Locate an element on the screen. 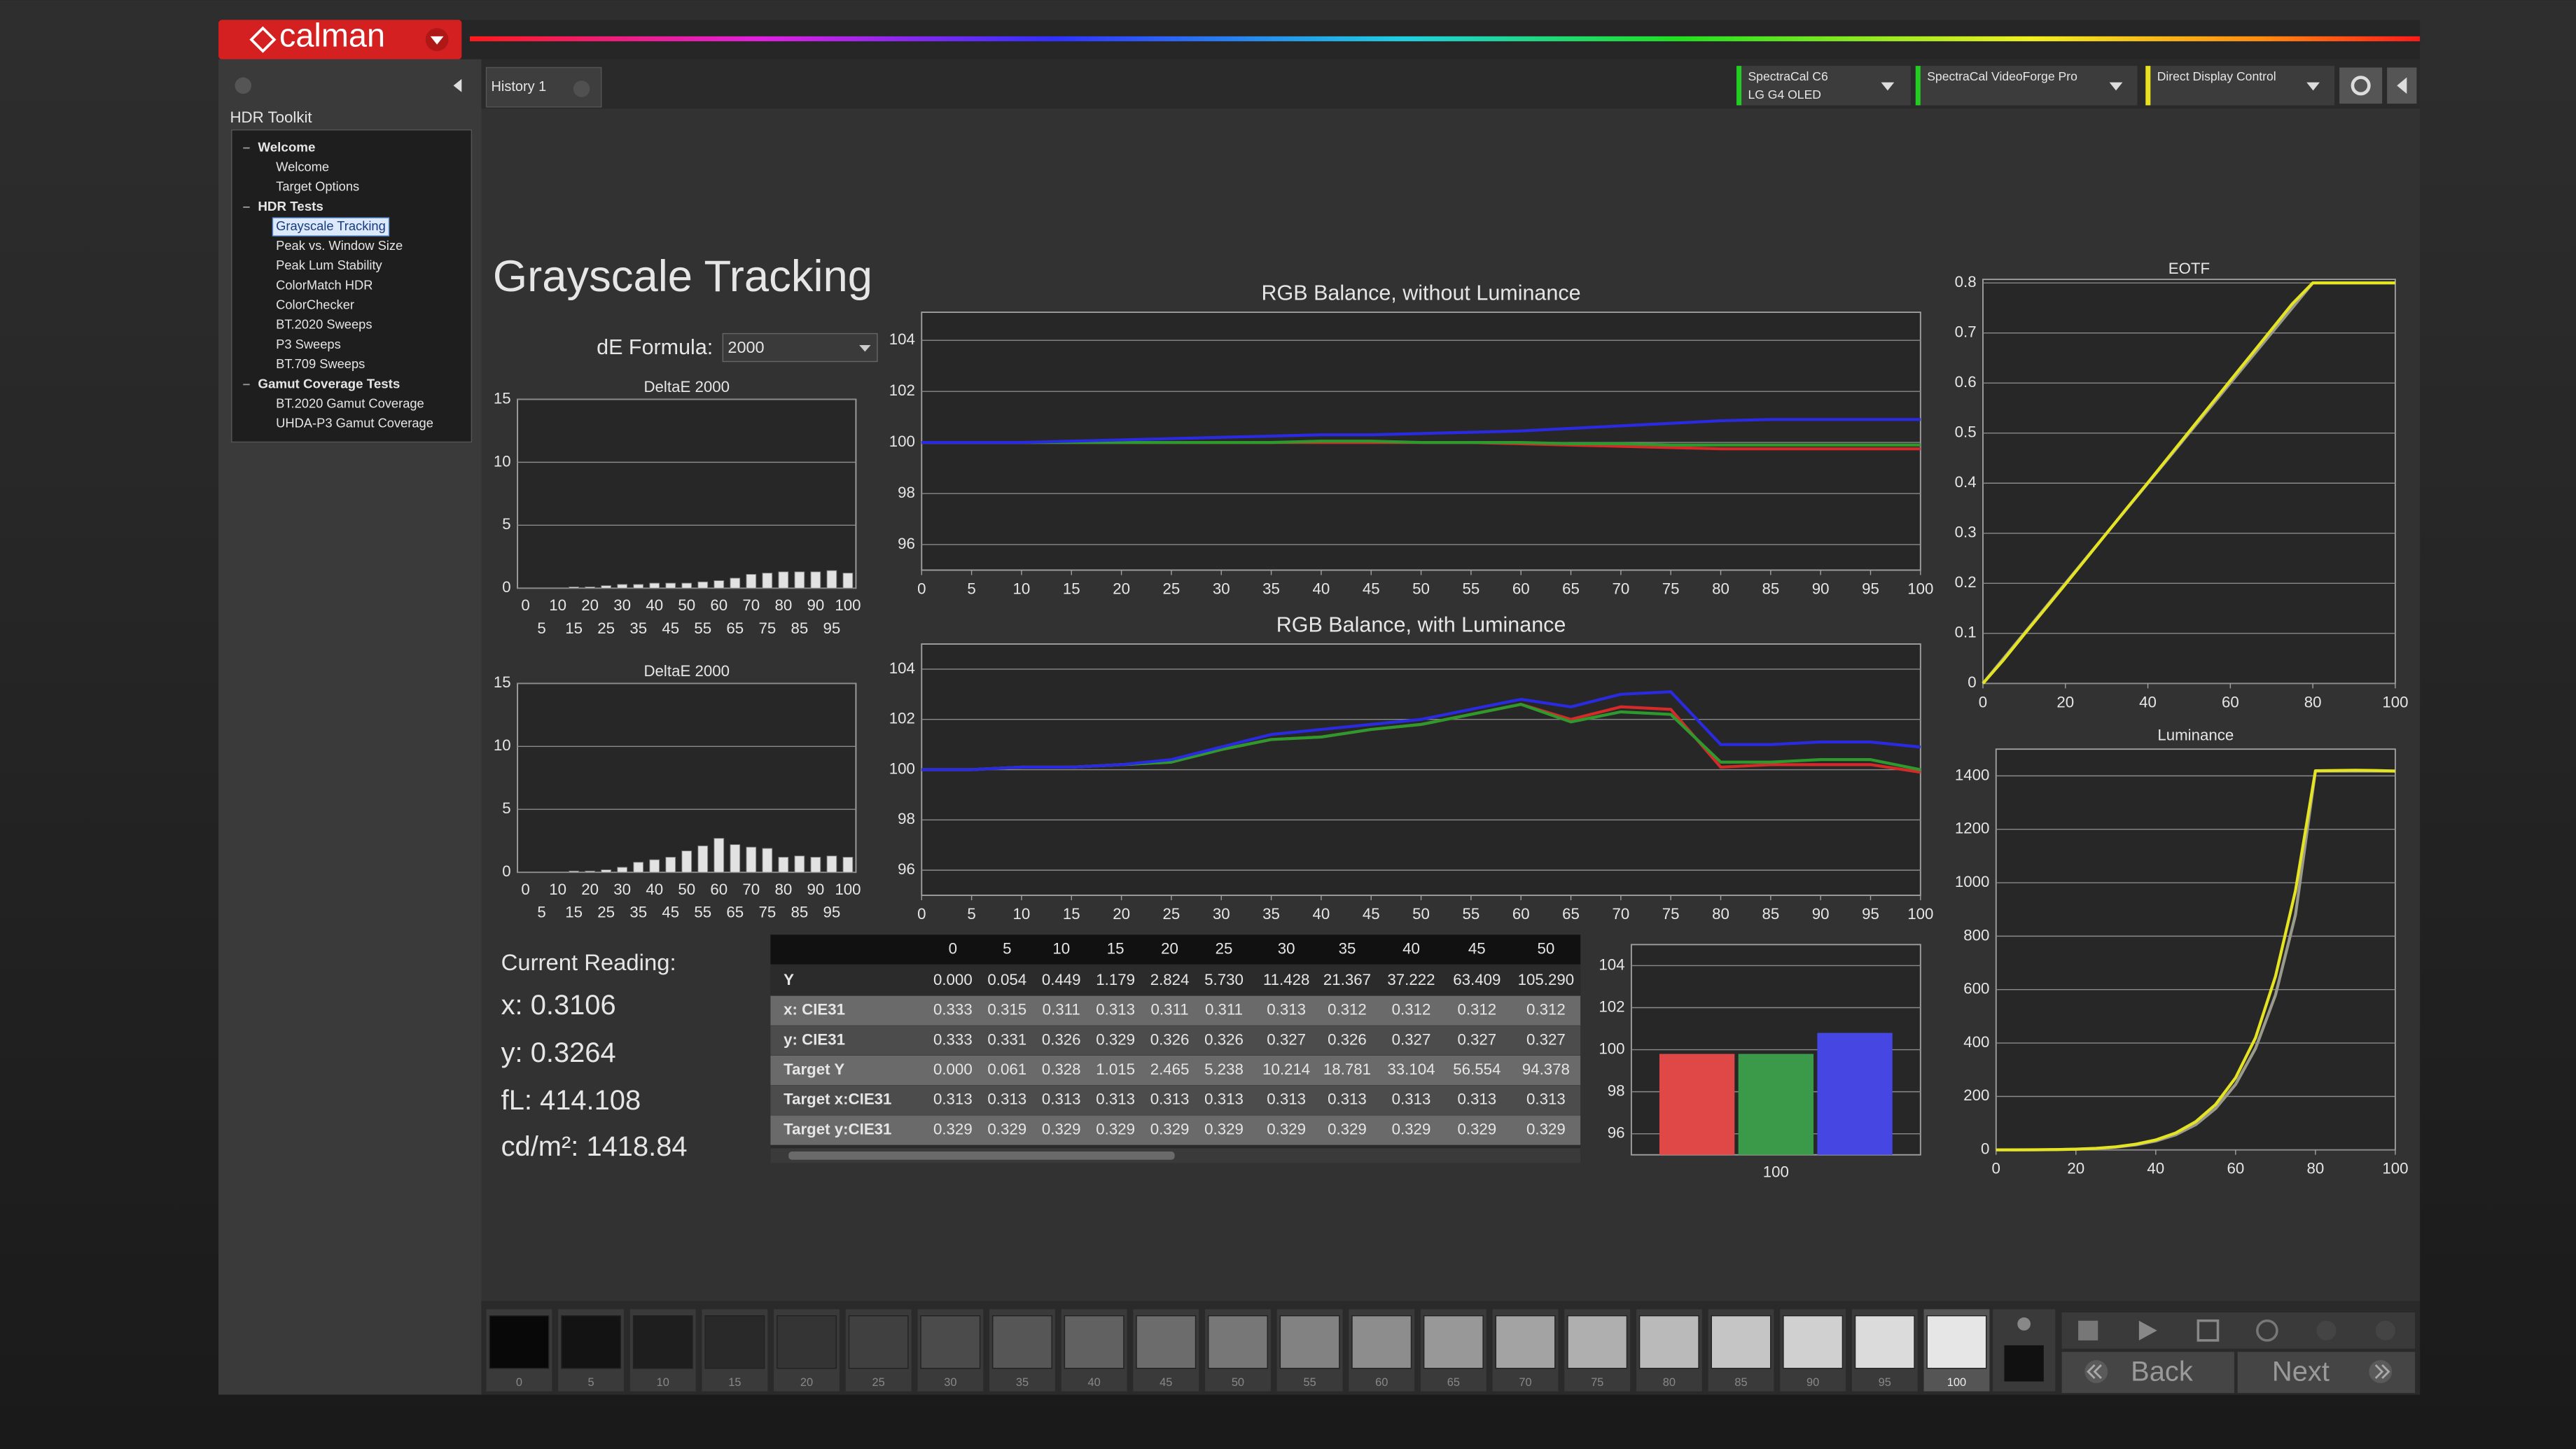 The height and width of the screenshot is (1449, 2576). x-tick-label: 5 is located at coordinates (971, 914).